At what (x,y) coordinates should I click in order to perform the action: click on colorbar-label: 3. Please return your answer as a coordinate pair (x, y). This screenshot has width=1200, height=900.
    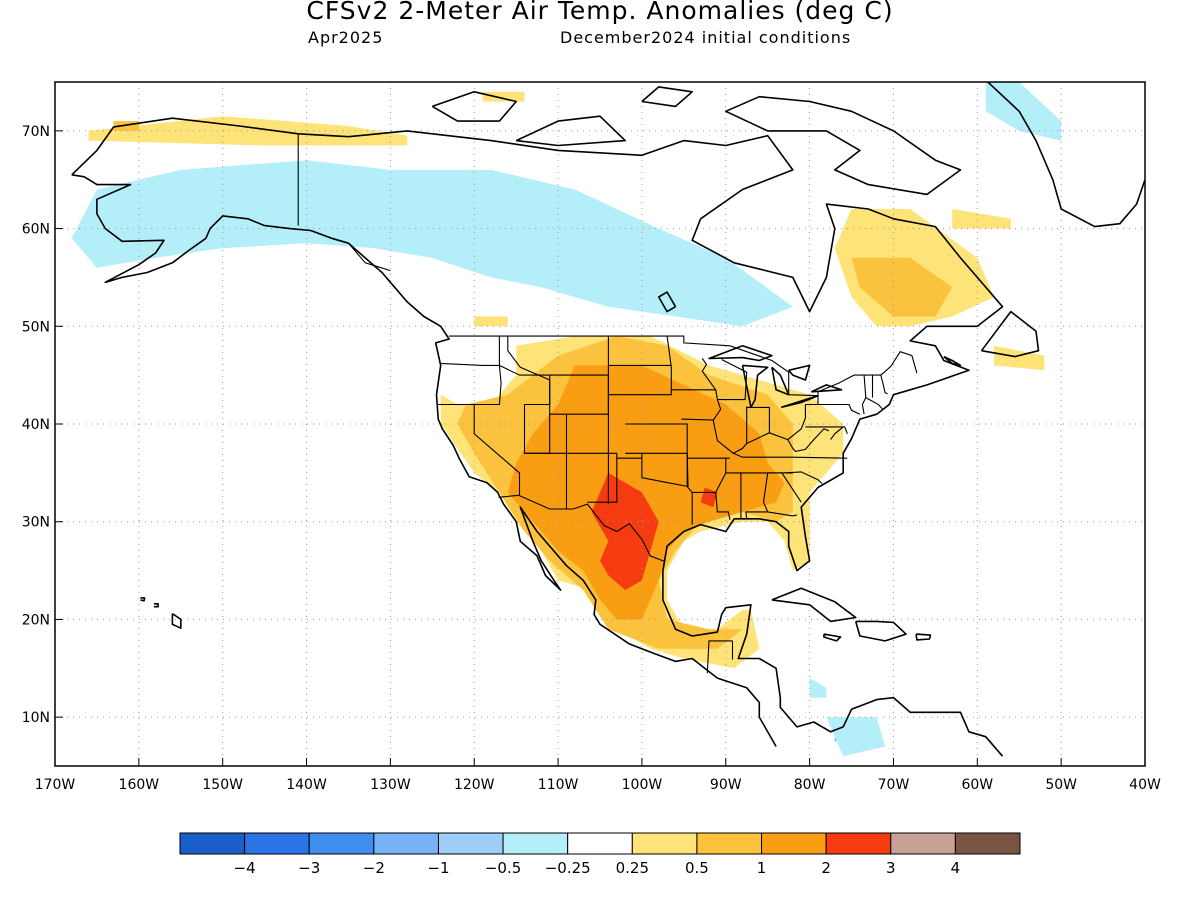
    Looking at the image, I should click on (891, 868).